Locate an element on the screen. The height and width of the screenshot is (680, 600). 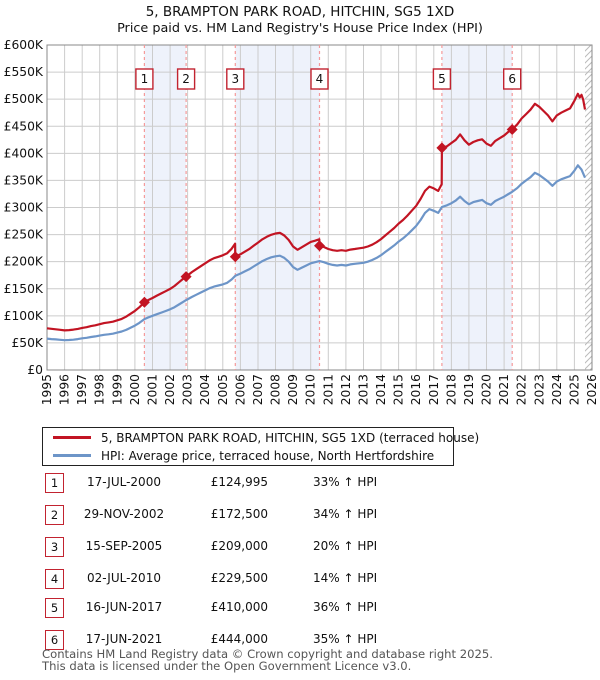
sale-table-row: 5 16-JUN-2017 £410,000 36% ↑ HPI is located at coordinates (300, 609).